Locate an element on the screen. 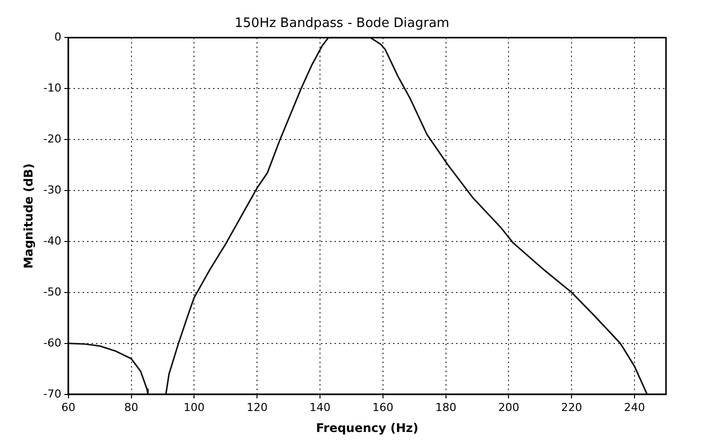 This screenshot has height=448, width=704. y-tick-label: -20 is located at coordinates (52, 139).